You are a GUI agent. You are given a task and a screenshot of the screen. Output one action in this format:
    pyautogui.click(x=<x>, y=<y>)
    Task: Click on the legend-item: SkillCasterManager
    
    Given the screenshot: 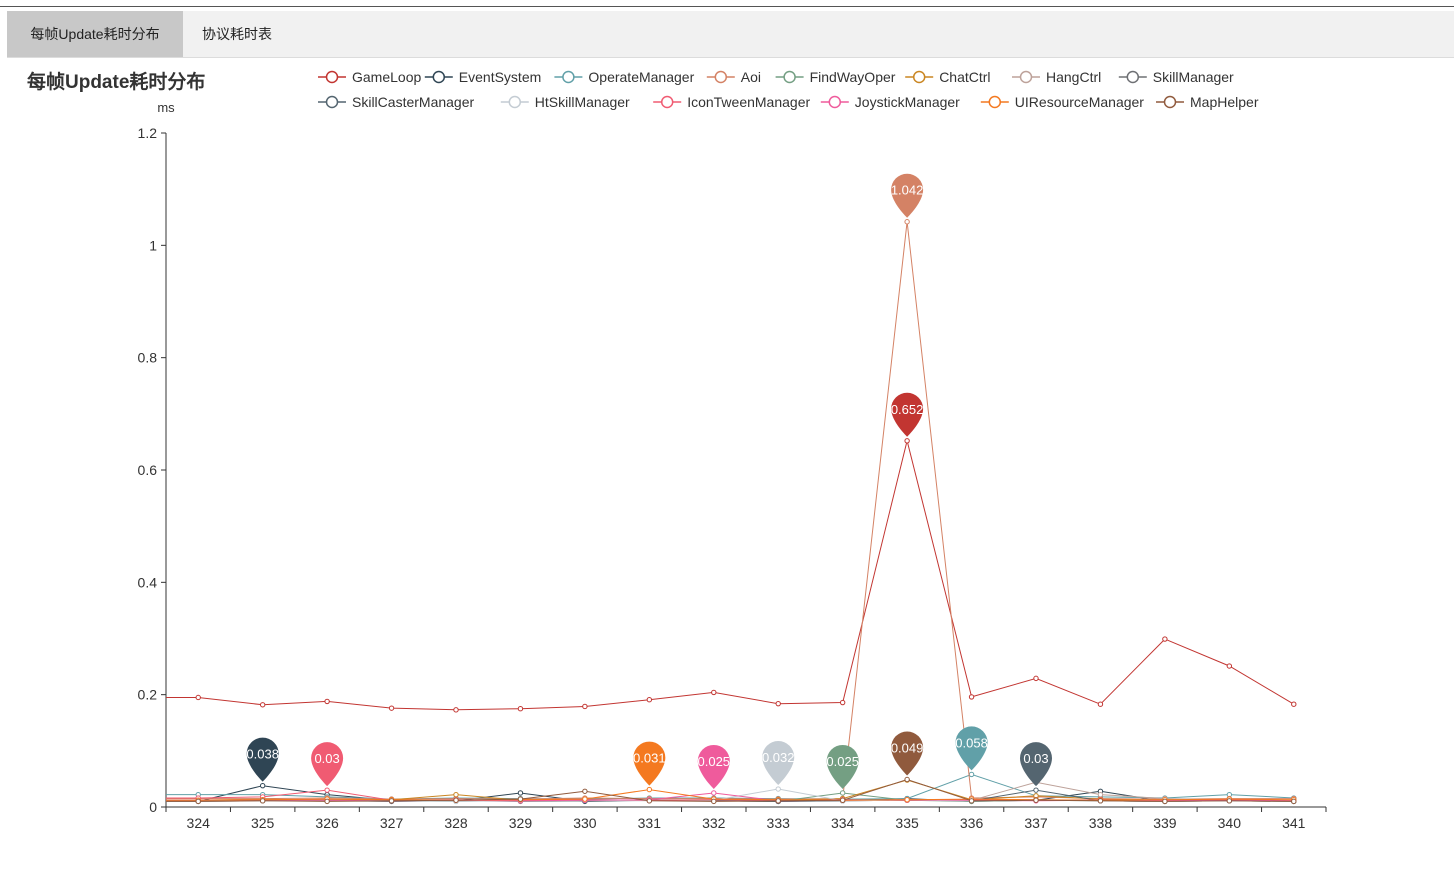 What is the action you would take?
    pyautogui.click(x=396, y=102)
    